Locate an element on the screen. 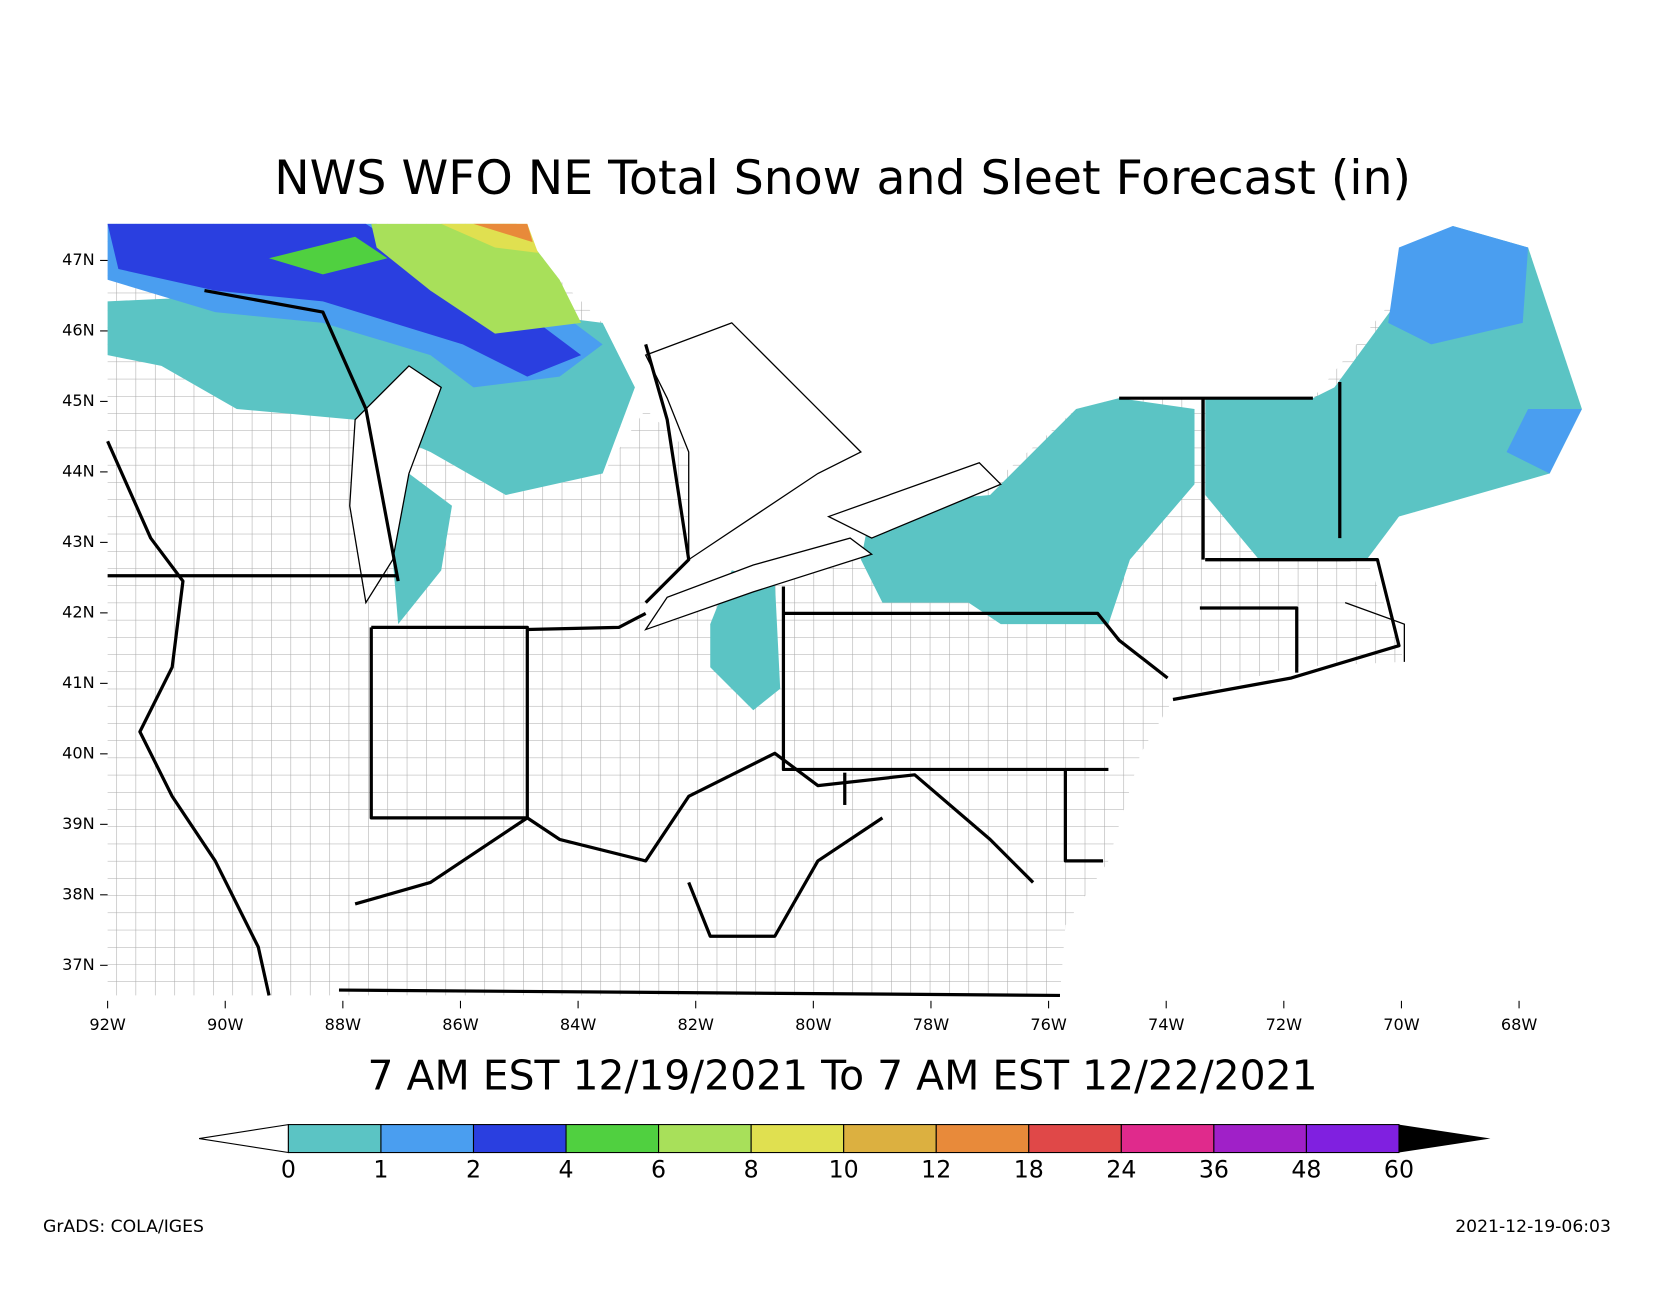 The width and height of the screenshot is (1668, 1293). colorbar-label: 18 is located at coordinates (1029, 1169).